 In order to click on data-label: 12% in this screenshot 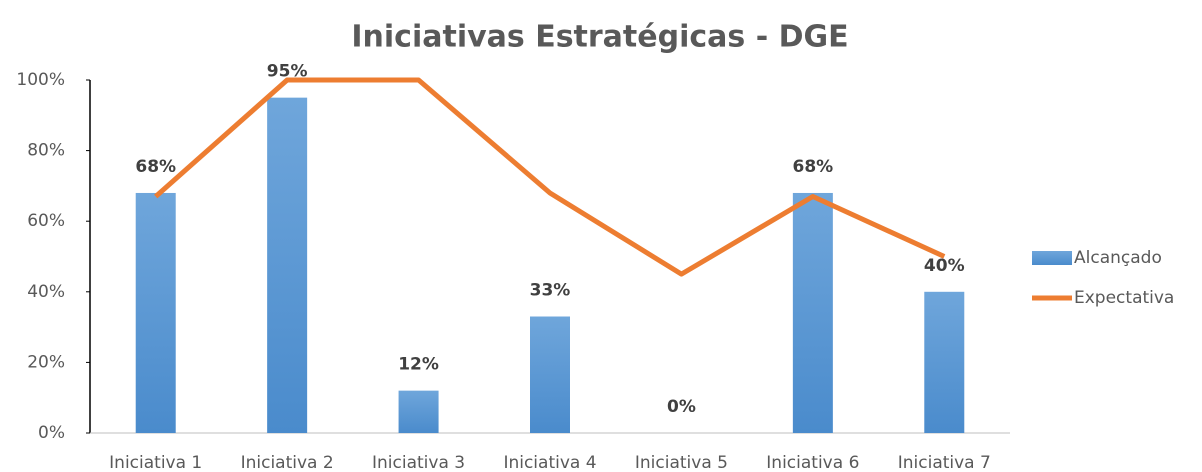, I will do `click(418, 365)`.